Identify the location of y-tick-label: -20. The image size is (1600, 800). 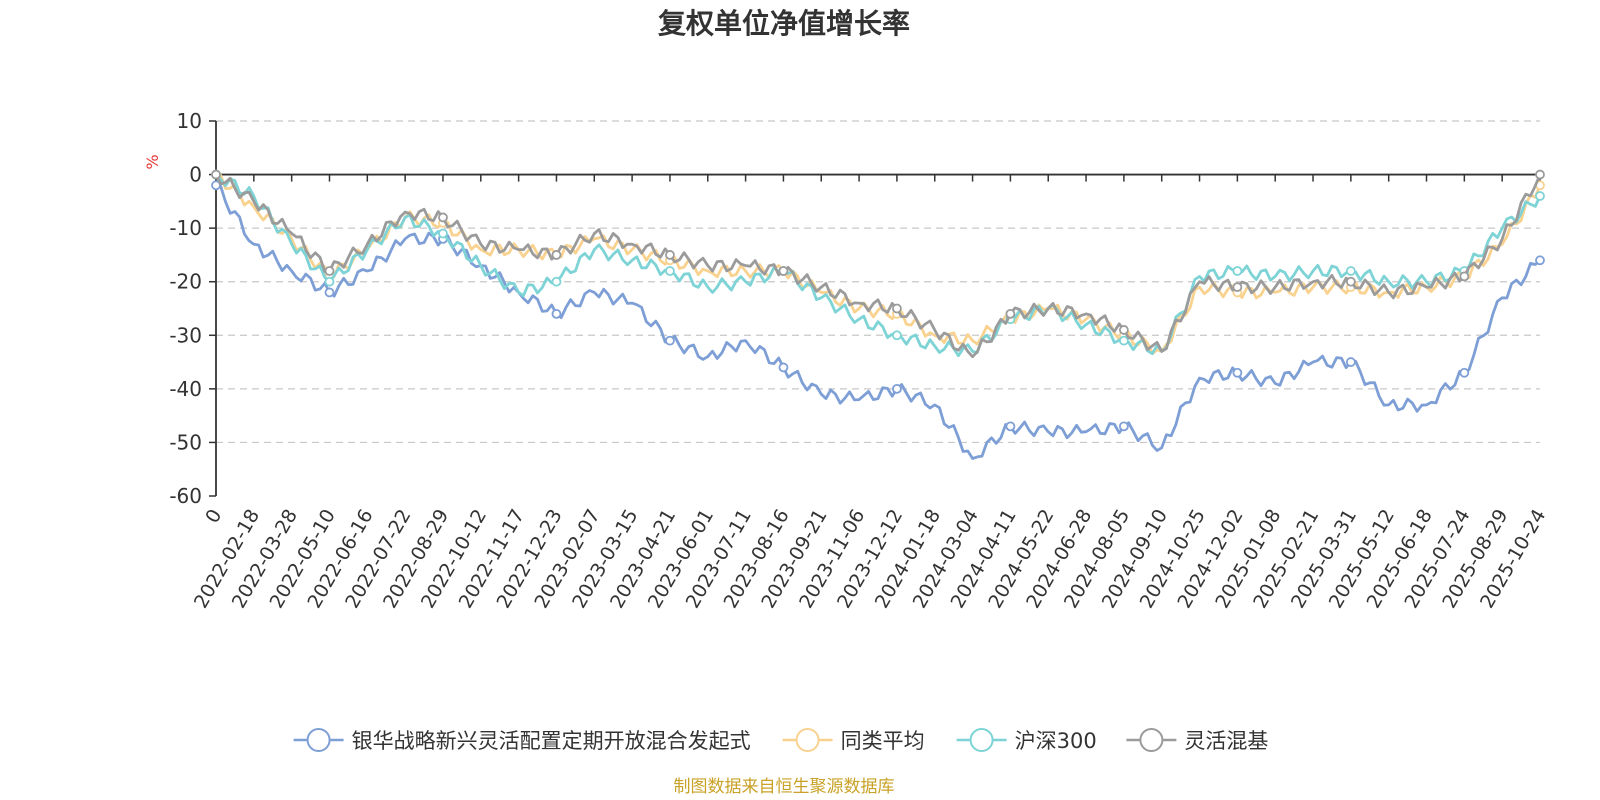
(185, 282).